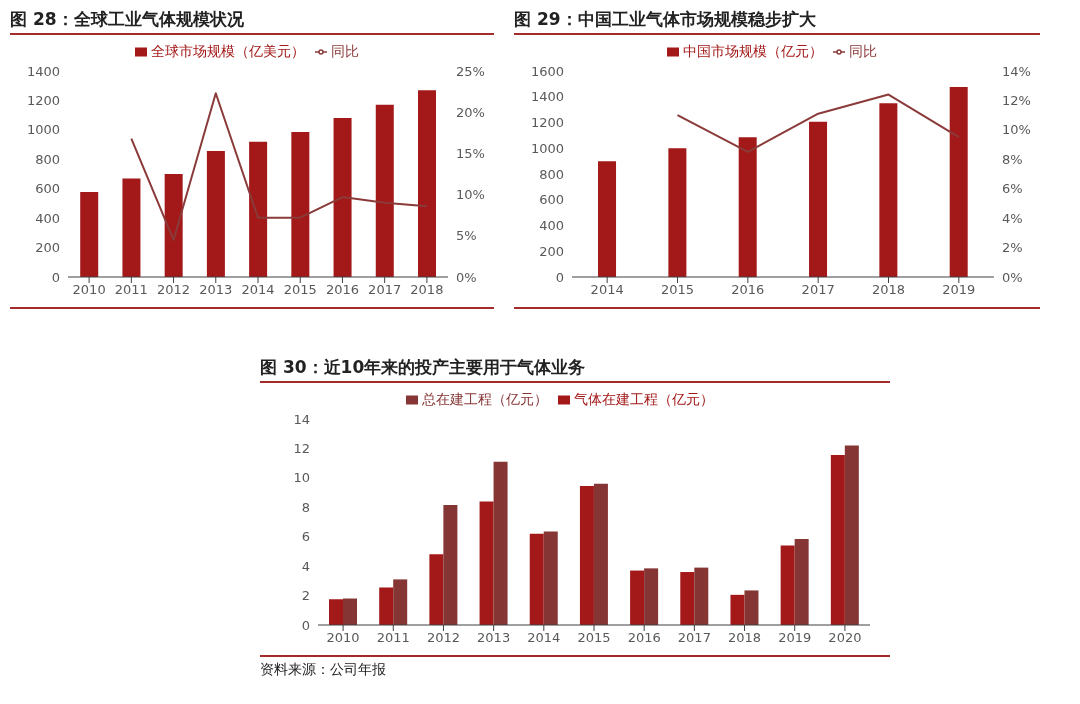 This screenshot has height=704, width=1080. Describe the element at coordinates (305, 566) in the screenshot. I see `y-tick-label: 4` at that location.